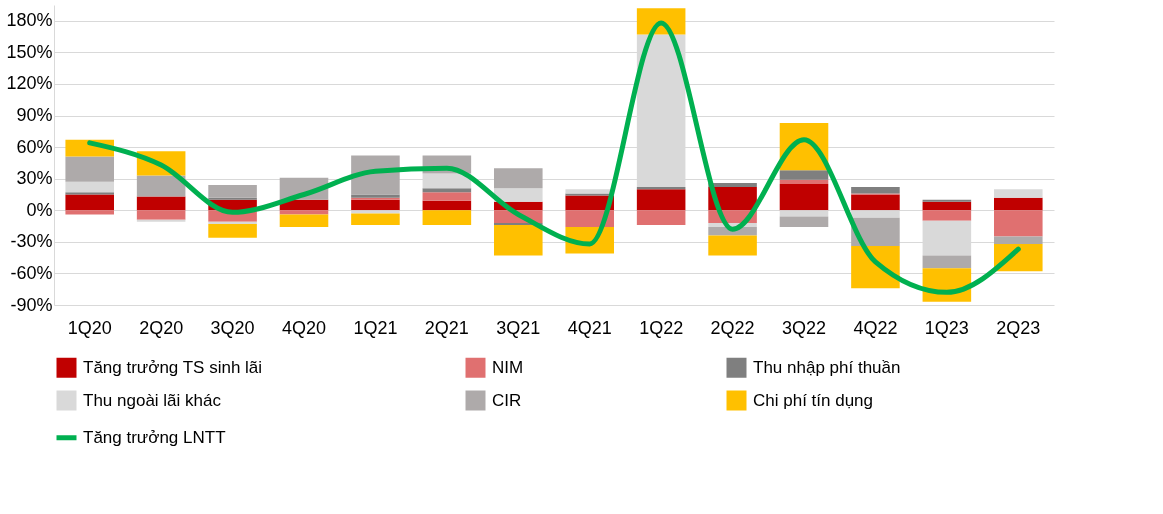 The width and height of the screenshot is (1163, 514). Describe the element at coordinates (154, 437) in the screenshot. I see `legend-label: Tăng trưởng LNTT` at that location.